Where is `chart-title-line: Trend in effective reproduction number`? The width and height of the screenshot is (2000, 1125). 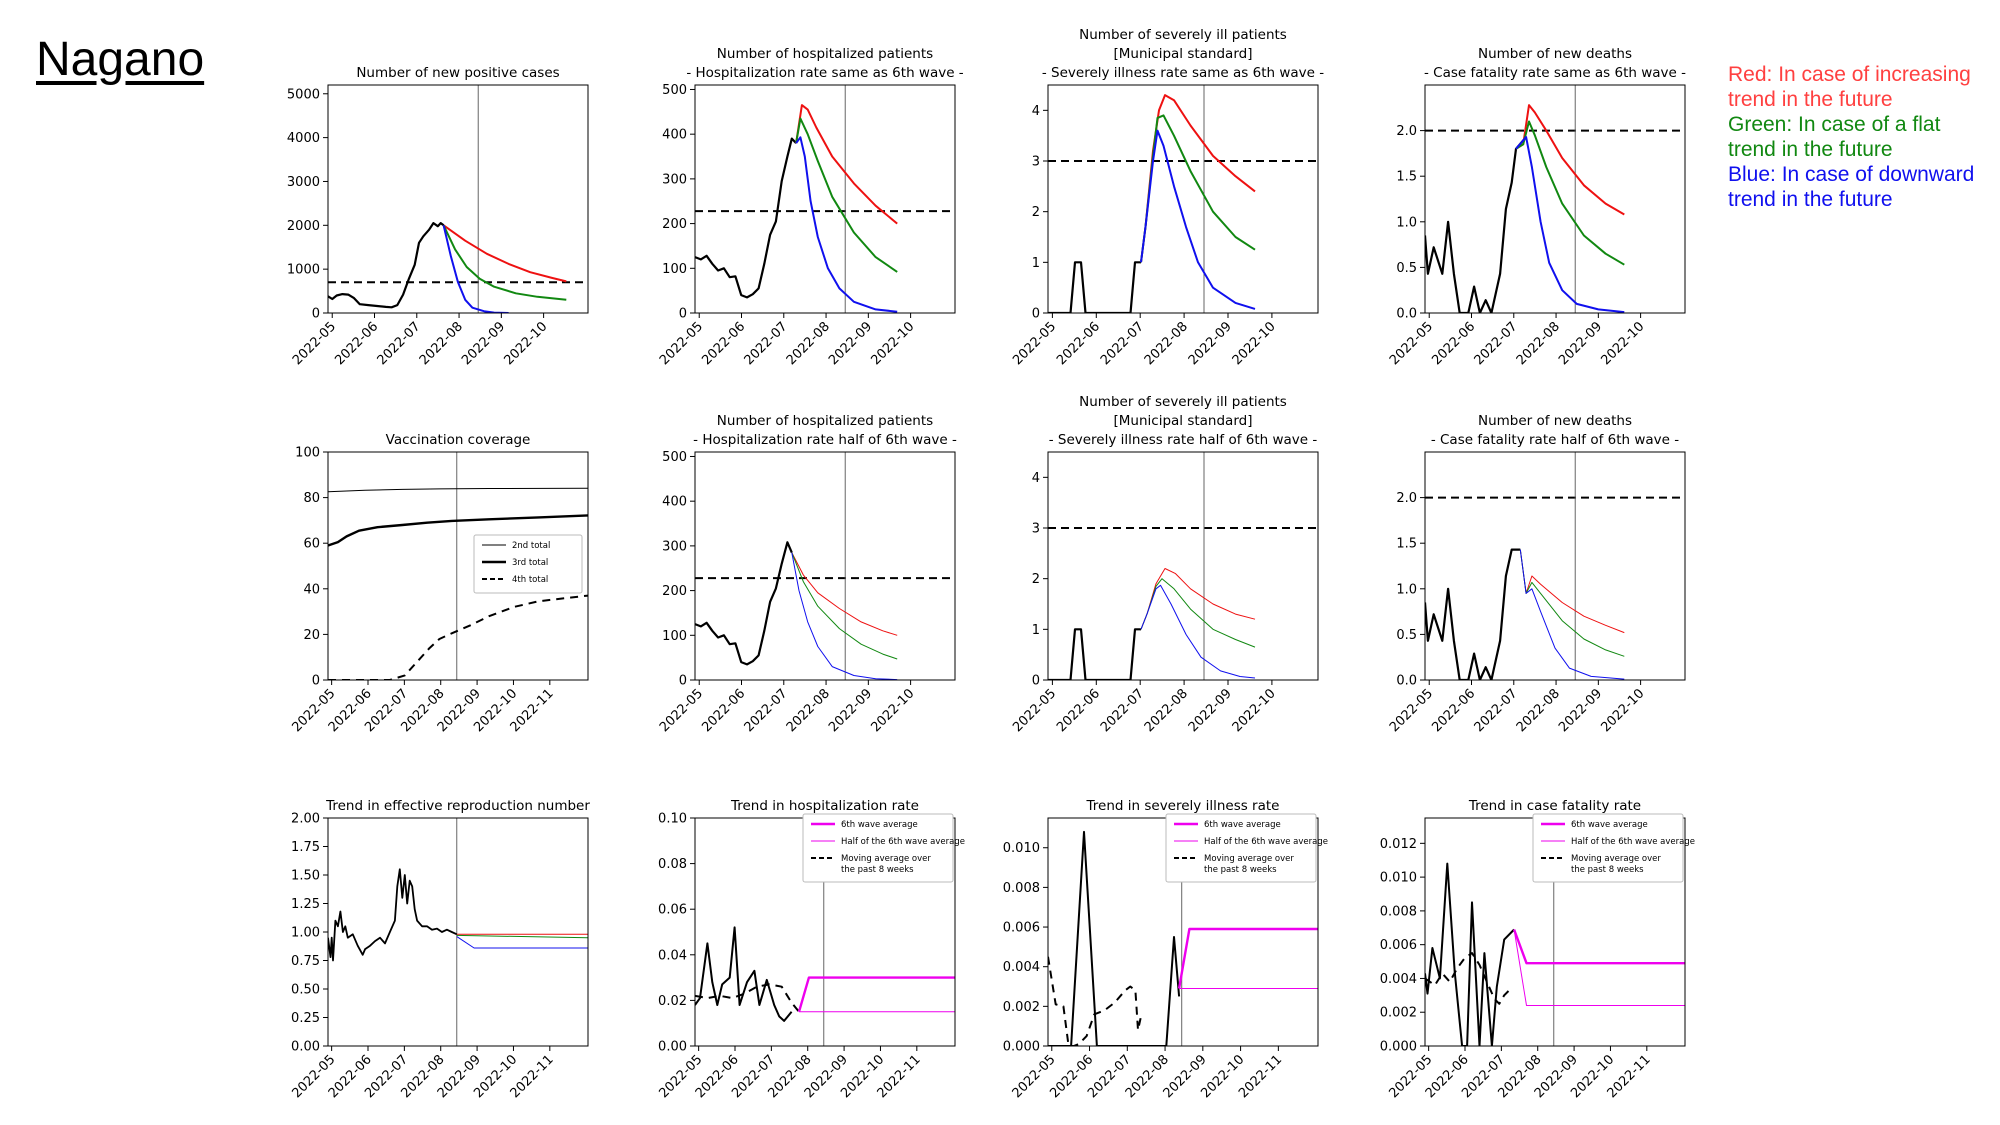
chart-title-line: Trend in effective reproduction number is located at coordinates (457, 806).